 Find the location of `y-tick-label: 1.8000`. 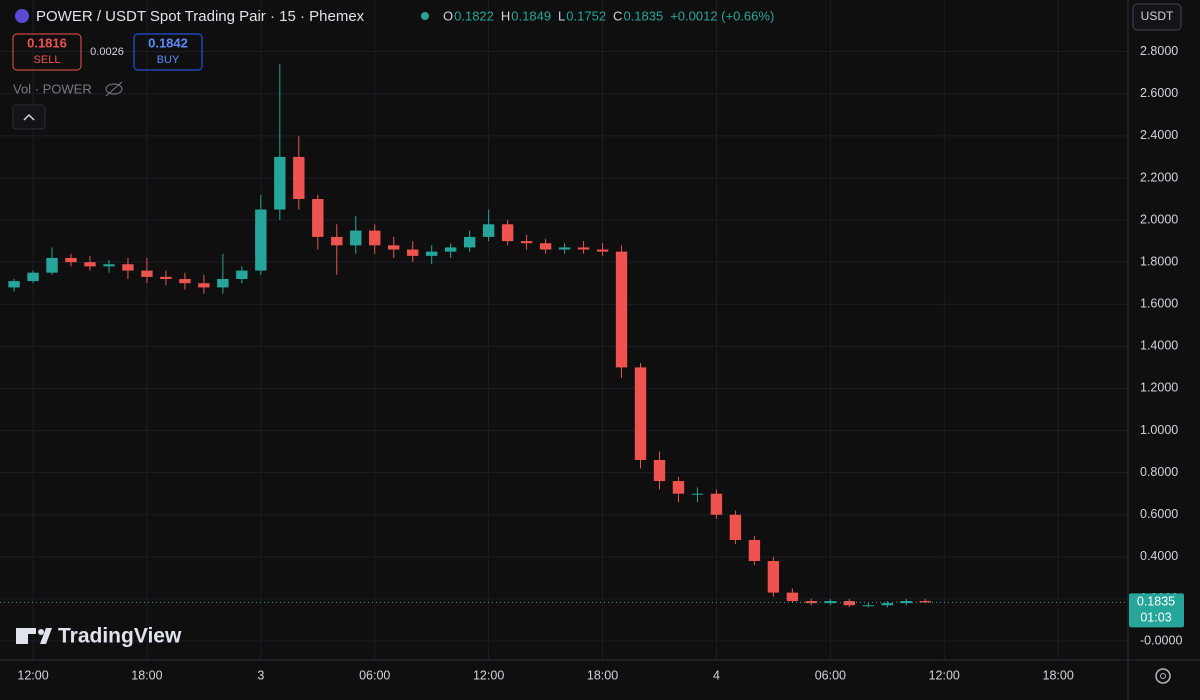

y-tick-label: 1.8000 is located at coordinates (1159, 261).